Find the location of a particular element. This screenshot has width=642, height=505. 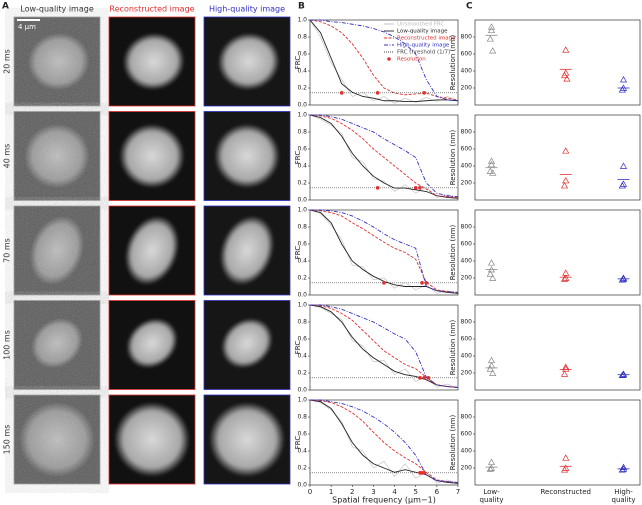

row-label: 70 ms is located at coordinates (7, 250).